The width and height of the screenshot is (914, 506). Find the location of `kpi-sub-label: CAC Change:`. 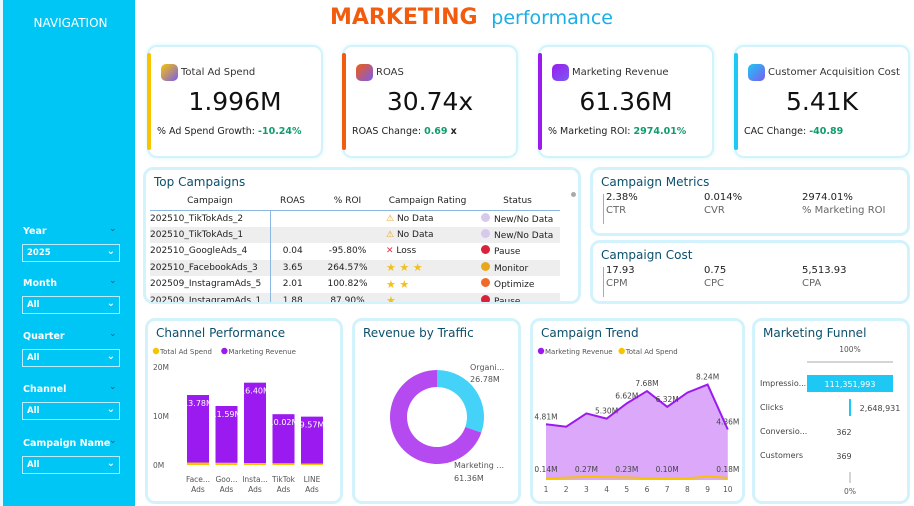

kpi-sub-label: CAC Change: is located at coordinates (775, 131).